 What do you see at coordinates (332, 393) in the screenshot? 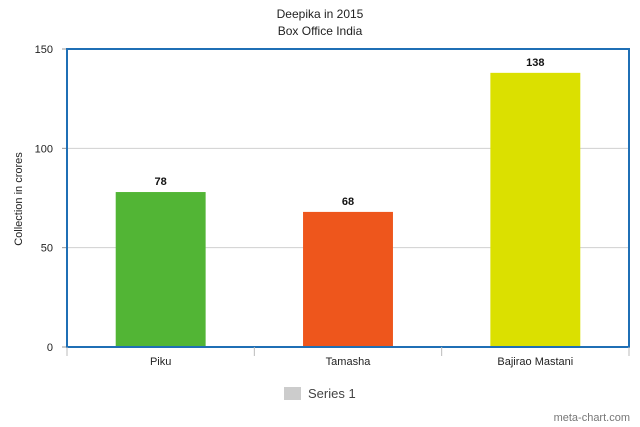
I see `legend-label: Series 1` at bounding box center [332, 393].